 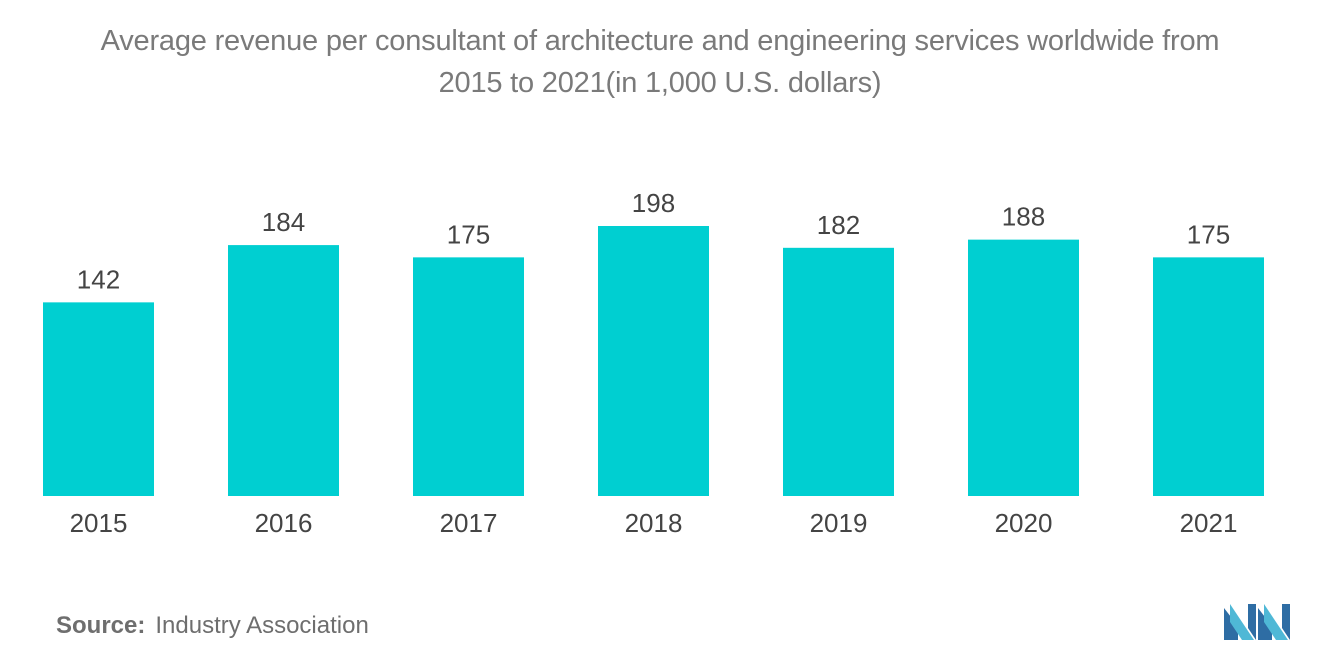 I want to click on source-note: Source: Industry Association, so click(x=212, y=626).